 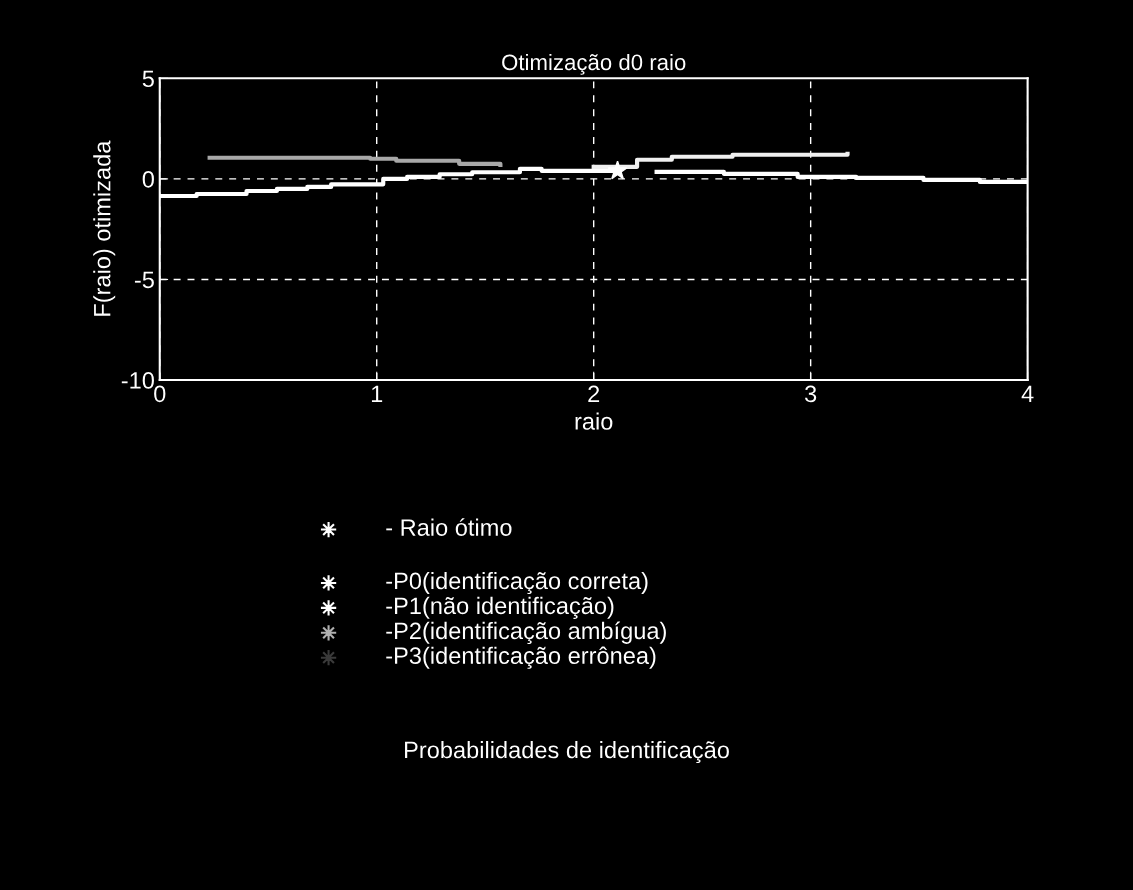 I want to click on text: -P3(identificação errônea), so click(x=521, y=657).